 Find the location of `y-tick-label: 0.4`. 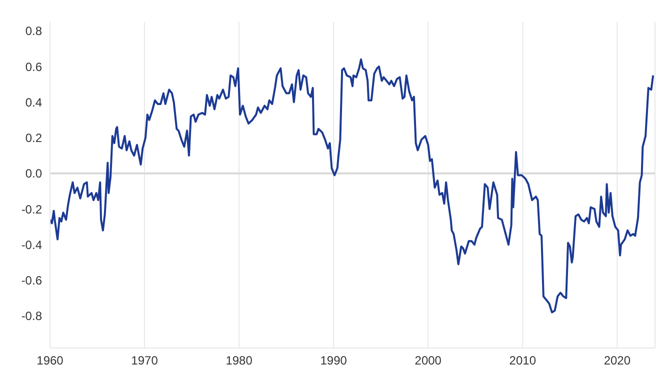

y-tick-label: 0.4 is located at coordinates (33, 102).